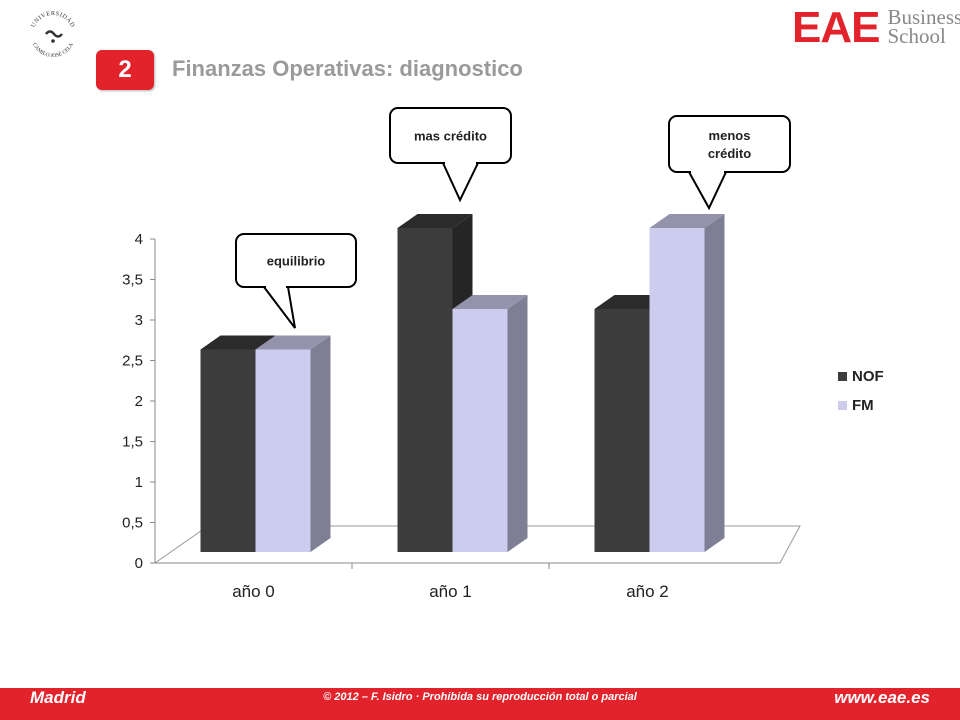 The width and height of the screenshot is (960, 720). Describe the element at coordinates (139, 482) in the screenshot. I see `y-tick-label: 1` at that location.